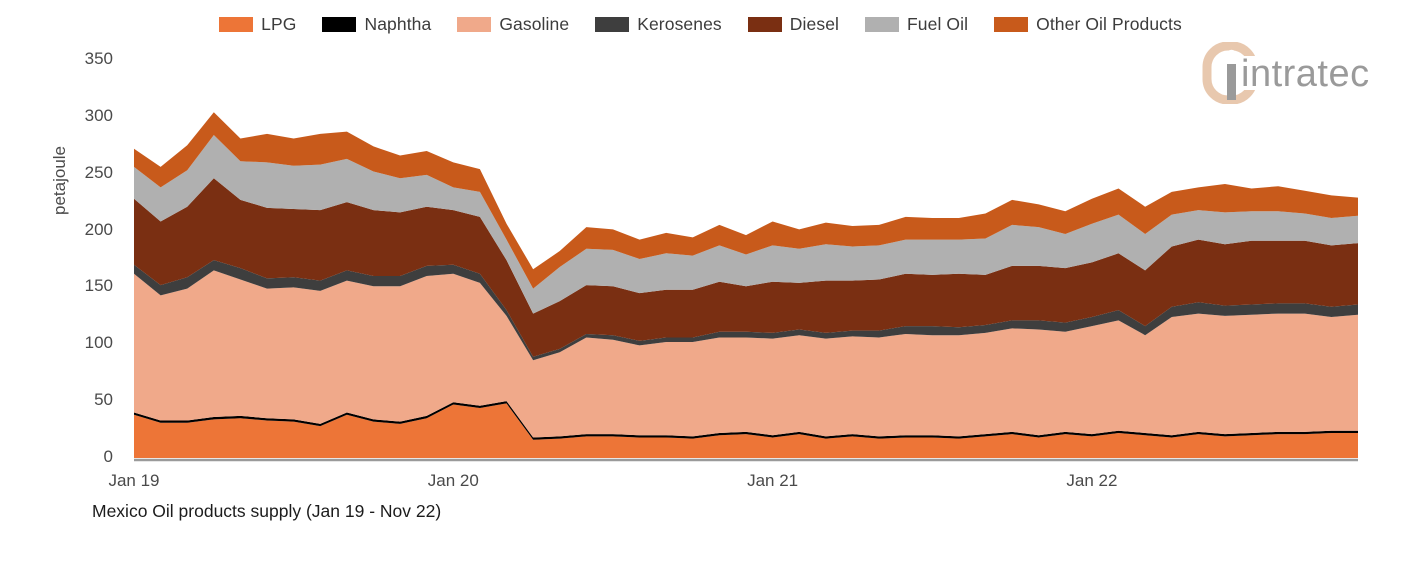 The width and height of the screenshot is (1401, 561). I want to click on logo-wordmark: intratec, so click(1305, 74).